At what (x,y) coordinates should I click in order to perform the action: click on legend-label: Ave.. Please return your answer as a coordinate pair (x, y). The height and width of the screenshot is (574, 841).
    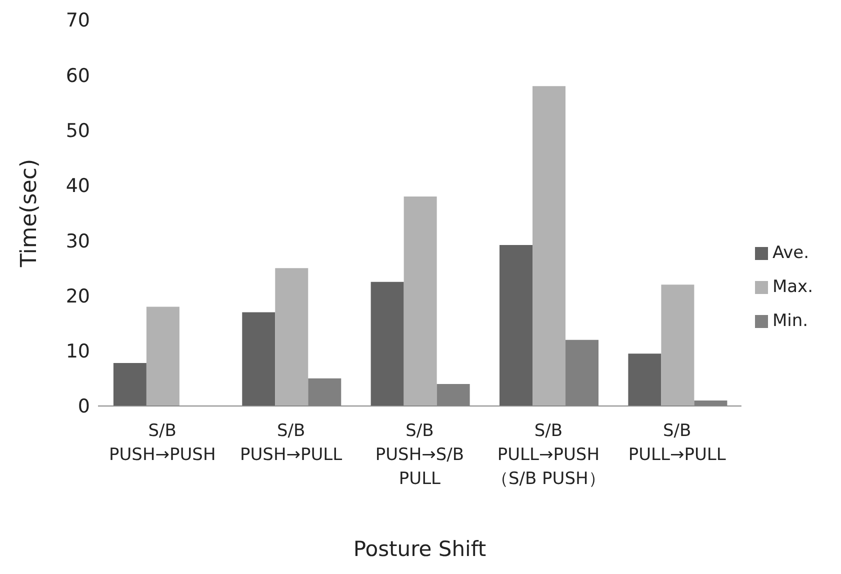
    Looking at the image, I should click on (790, 253).